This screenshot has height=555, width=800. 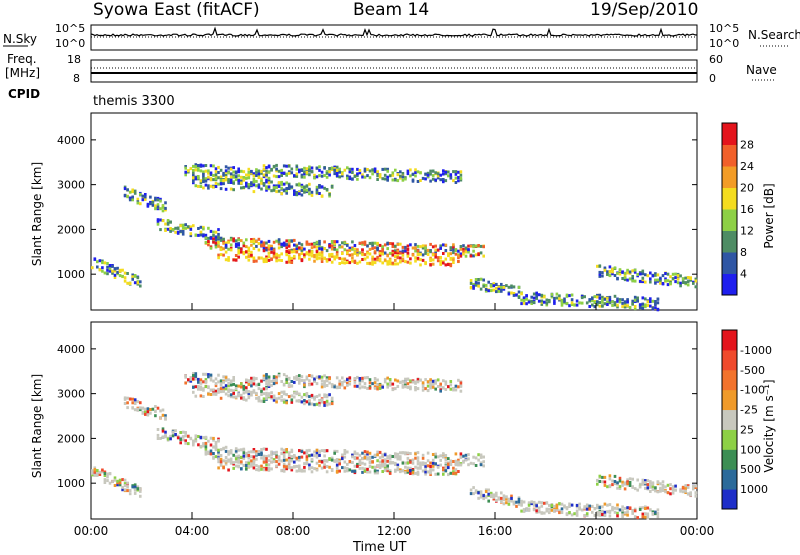 I want to click on velocity-colorbar-tick-label: 25, so click(x=747, y=429).